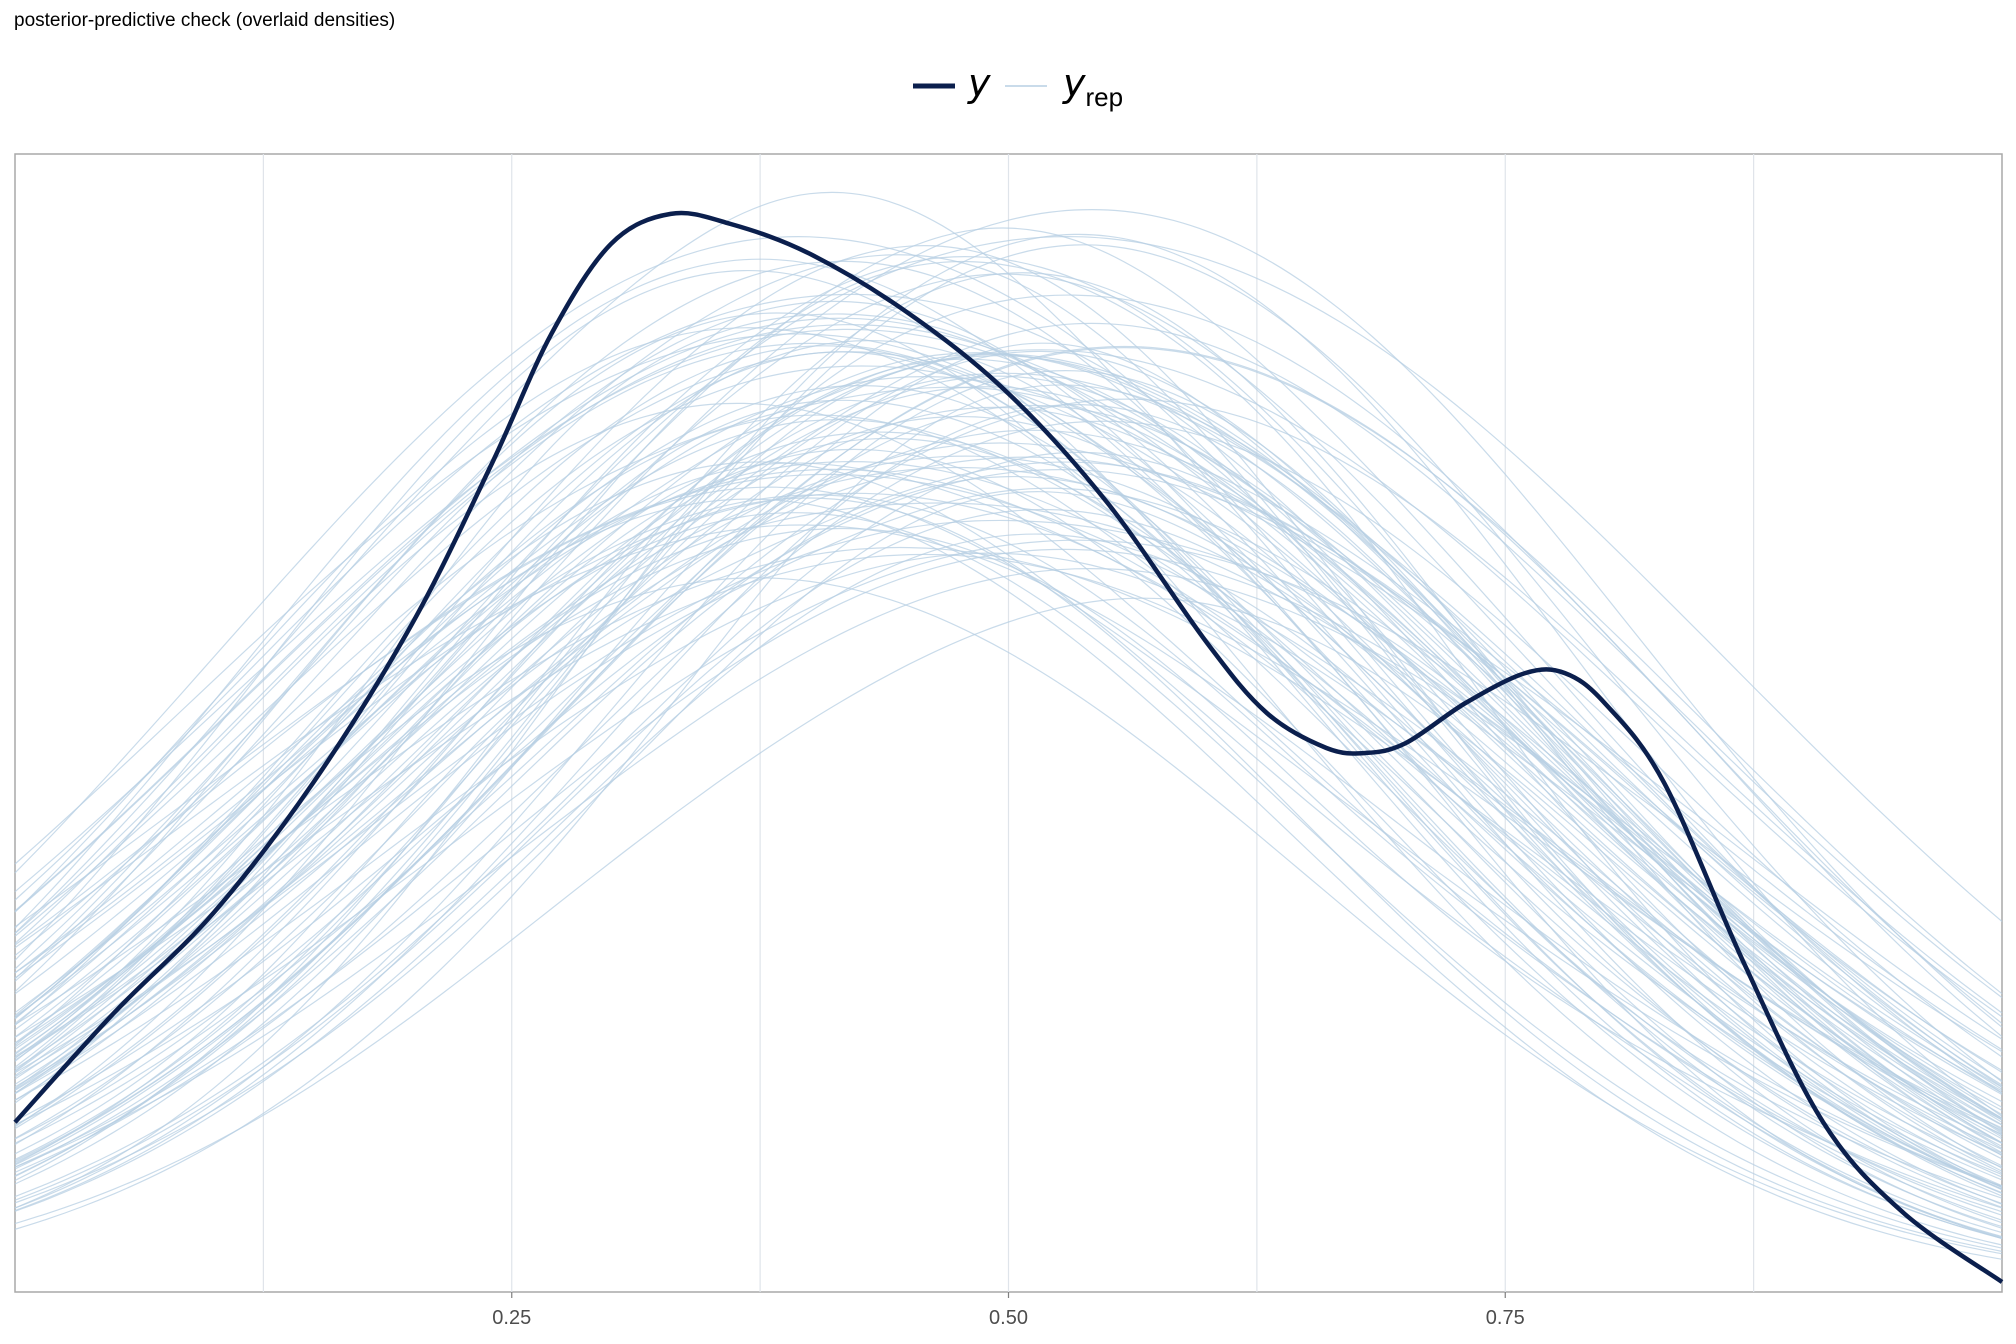 The height and width of the screenshot is (1344, 2016). Describe the element at coordinates (1505, 1318) in the screenshot. I see `x-tick-label: 0.75` at that location.